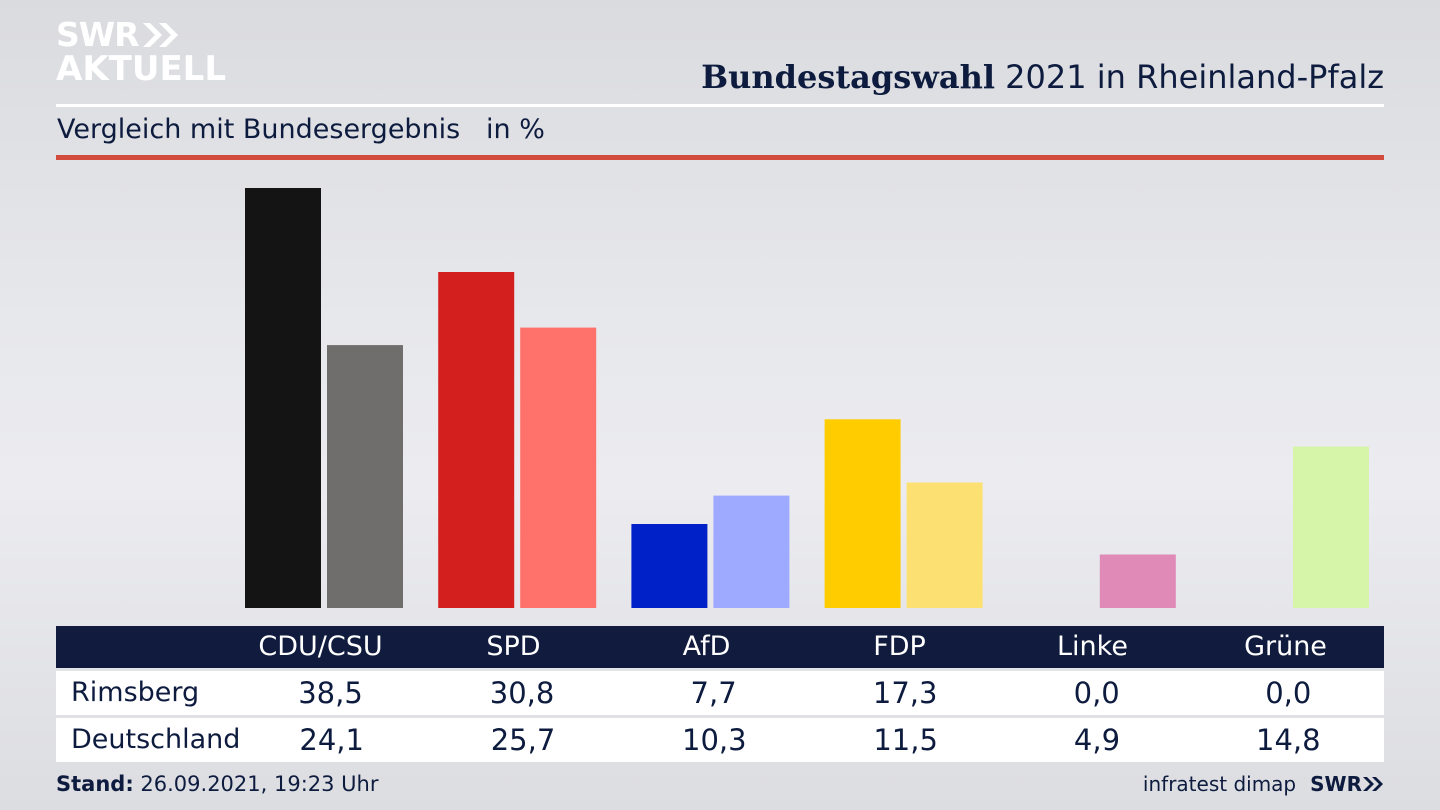 The height and width of the screenshot is (810, 1440). I want to click on table-header: CDU/CSU SPD AfD FDP Linke Grüne, so click(720, 647).